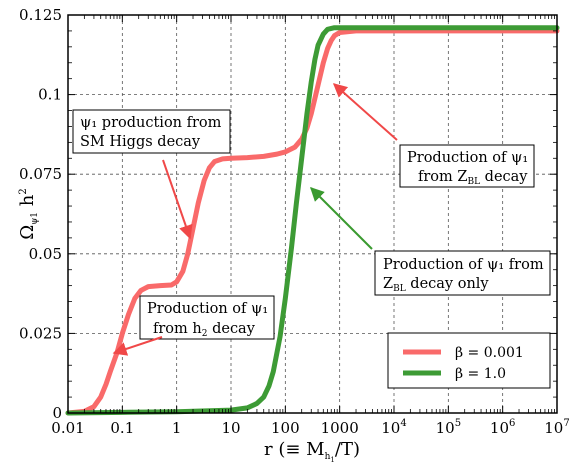  Describe the element at coordinates (312, 451) in the screenshot. I see `x-axis-label: r (≡ Mh1/T)` at that location.